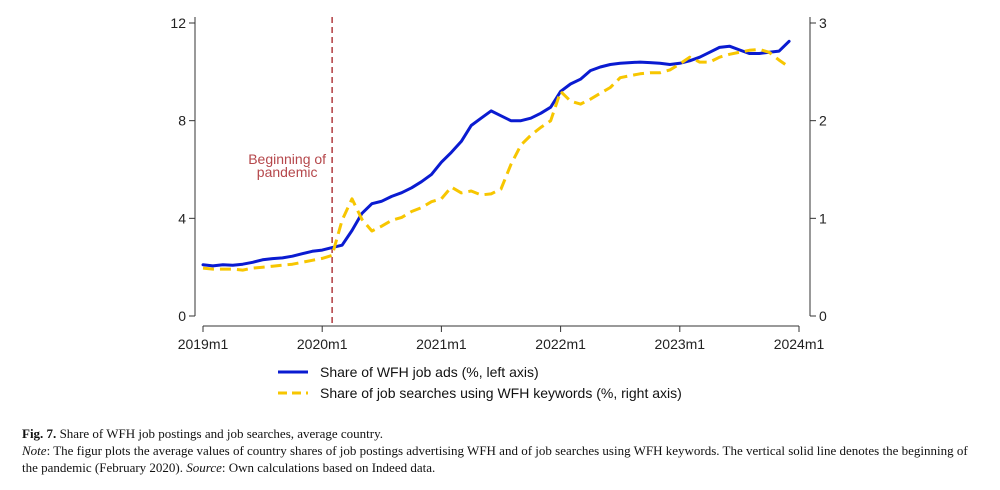 The height and width of the screenshot is (490, 1000). What do you see at coordinates (182, 316) in the screenshot?
I see `left-tick-label: 0` at bounding box center [182, 316].